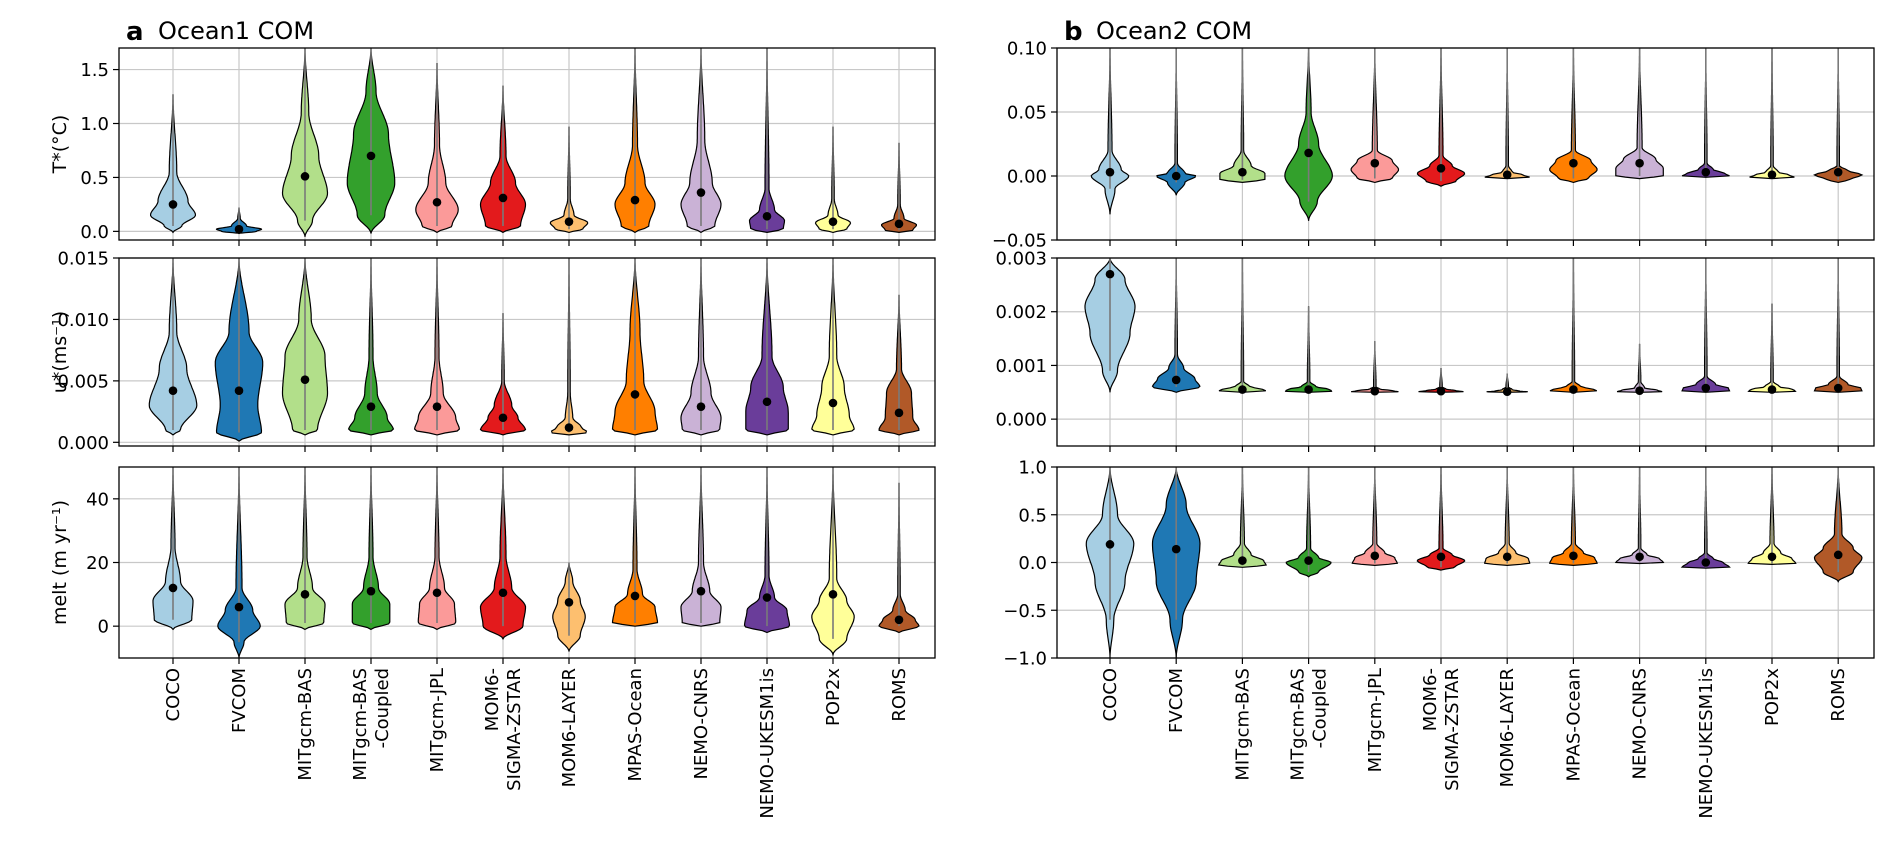  I want to click on y-tick-label: 0.015, so click(83, 259).